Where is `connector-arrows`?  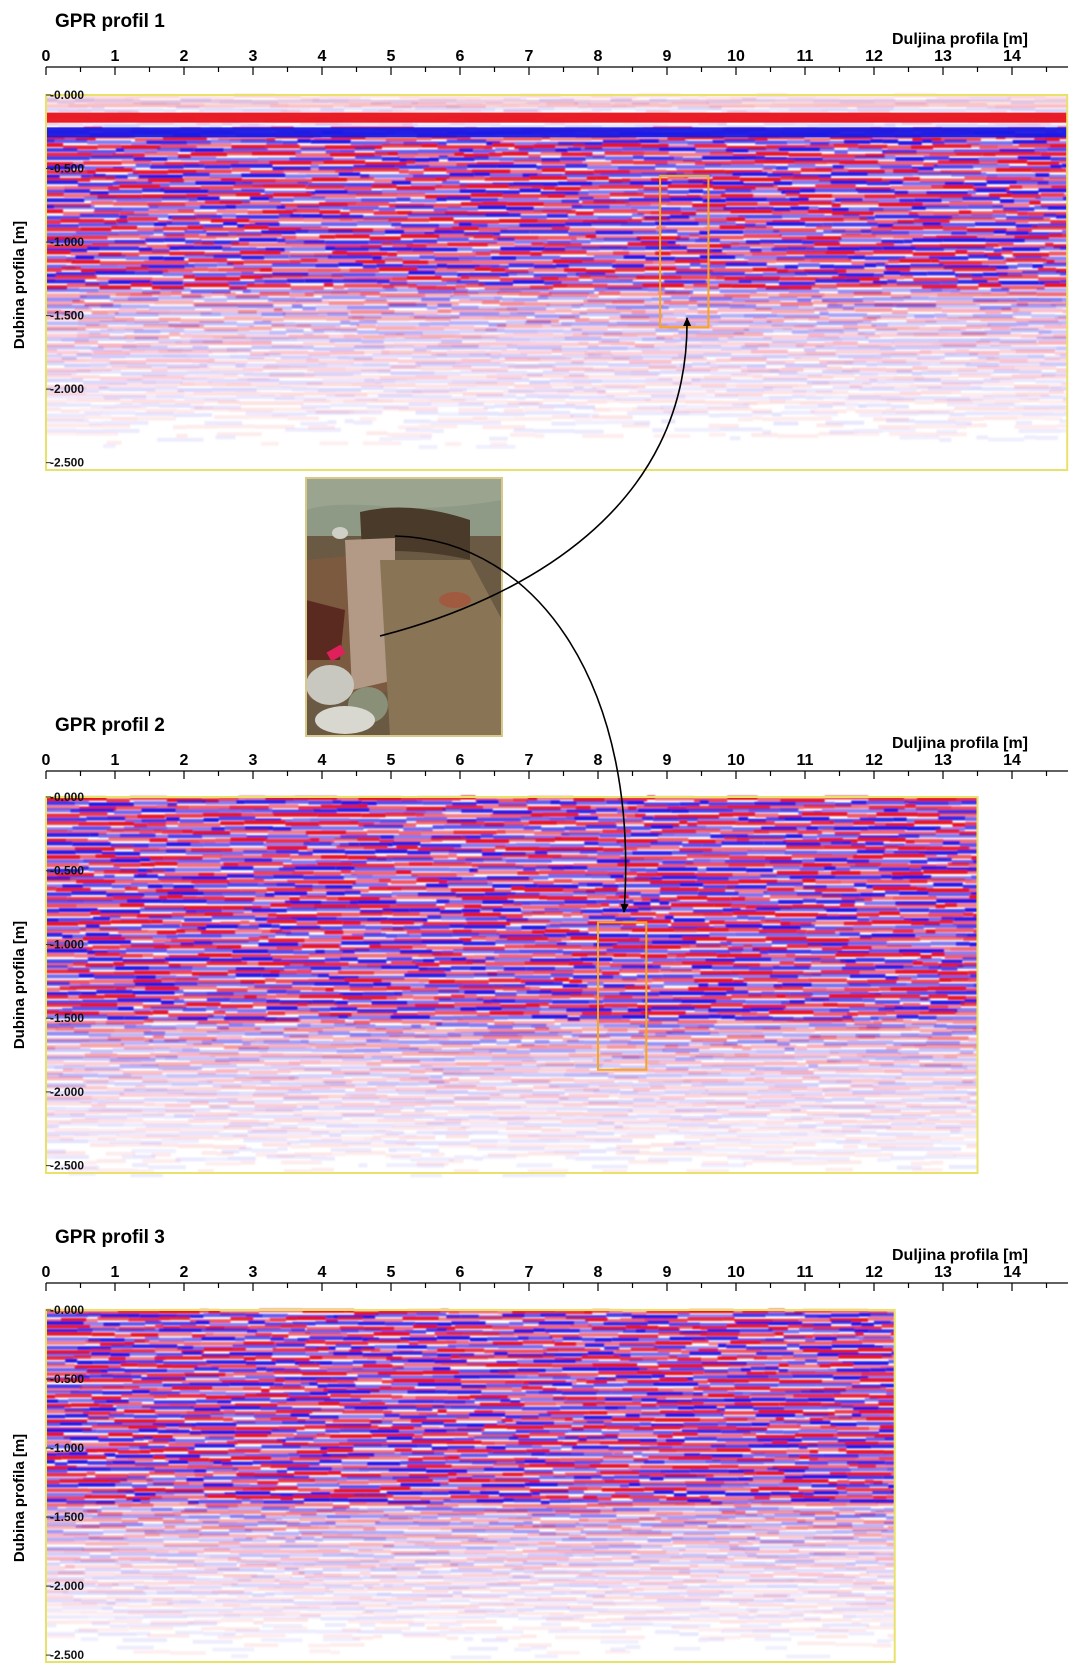
connector-arrows is located at coordinates (535, 615).